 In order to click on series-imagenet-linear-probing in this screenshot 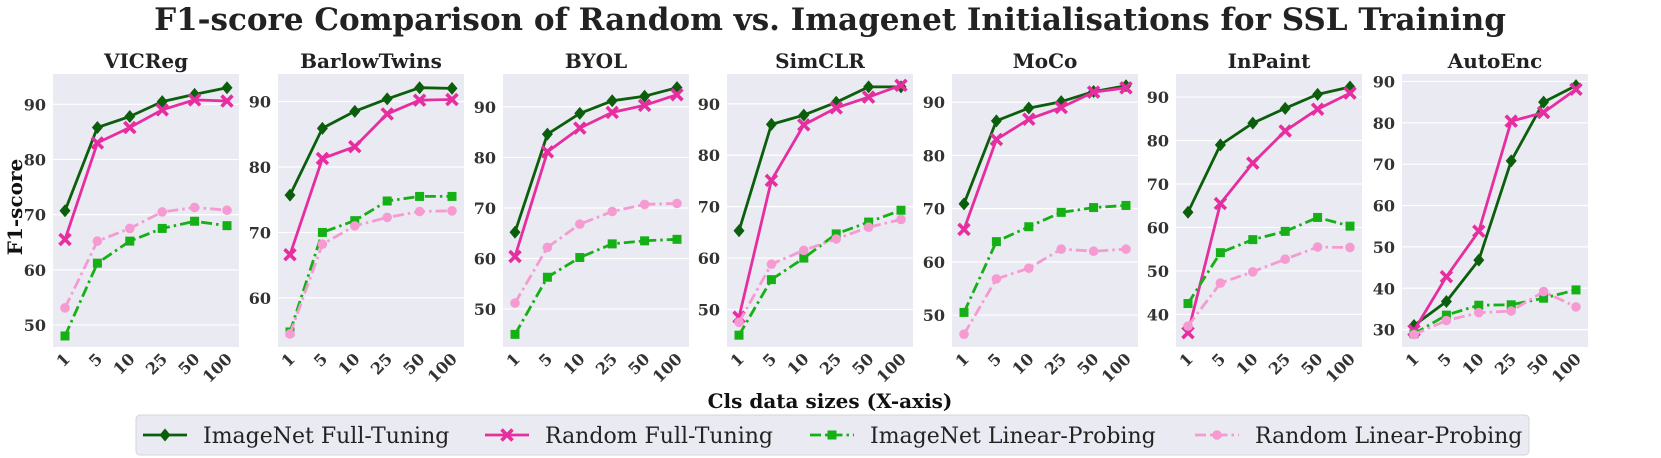, I will do `click(1269, 260)`.